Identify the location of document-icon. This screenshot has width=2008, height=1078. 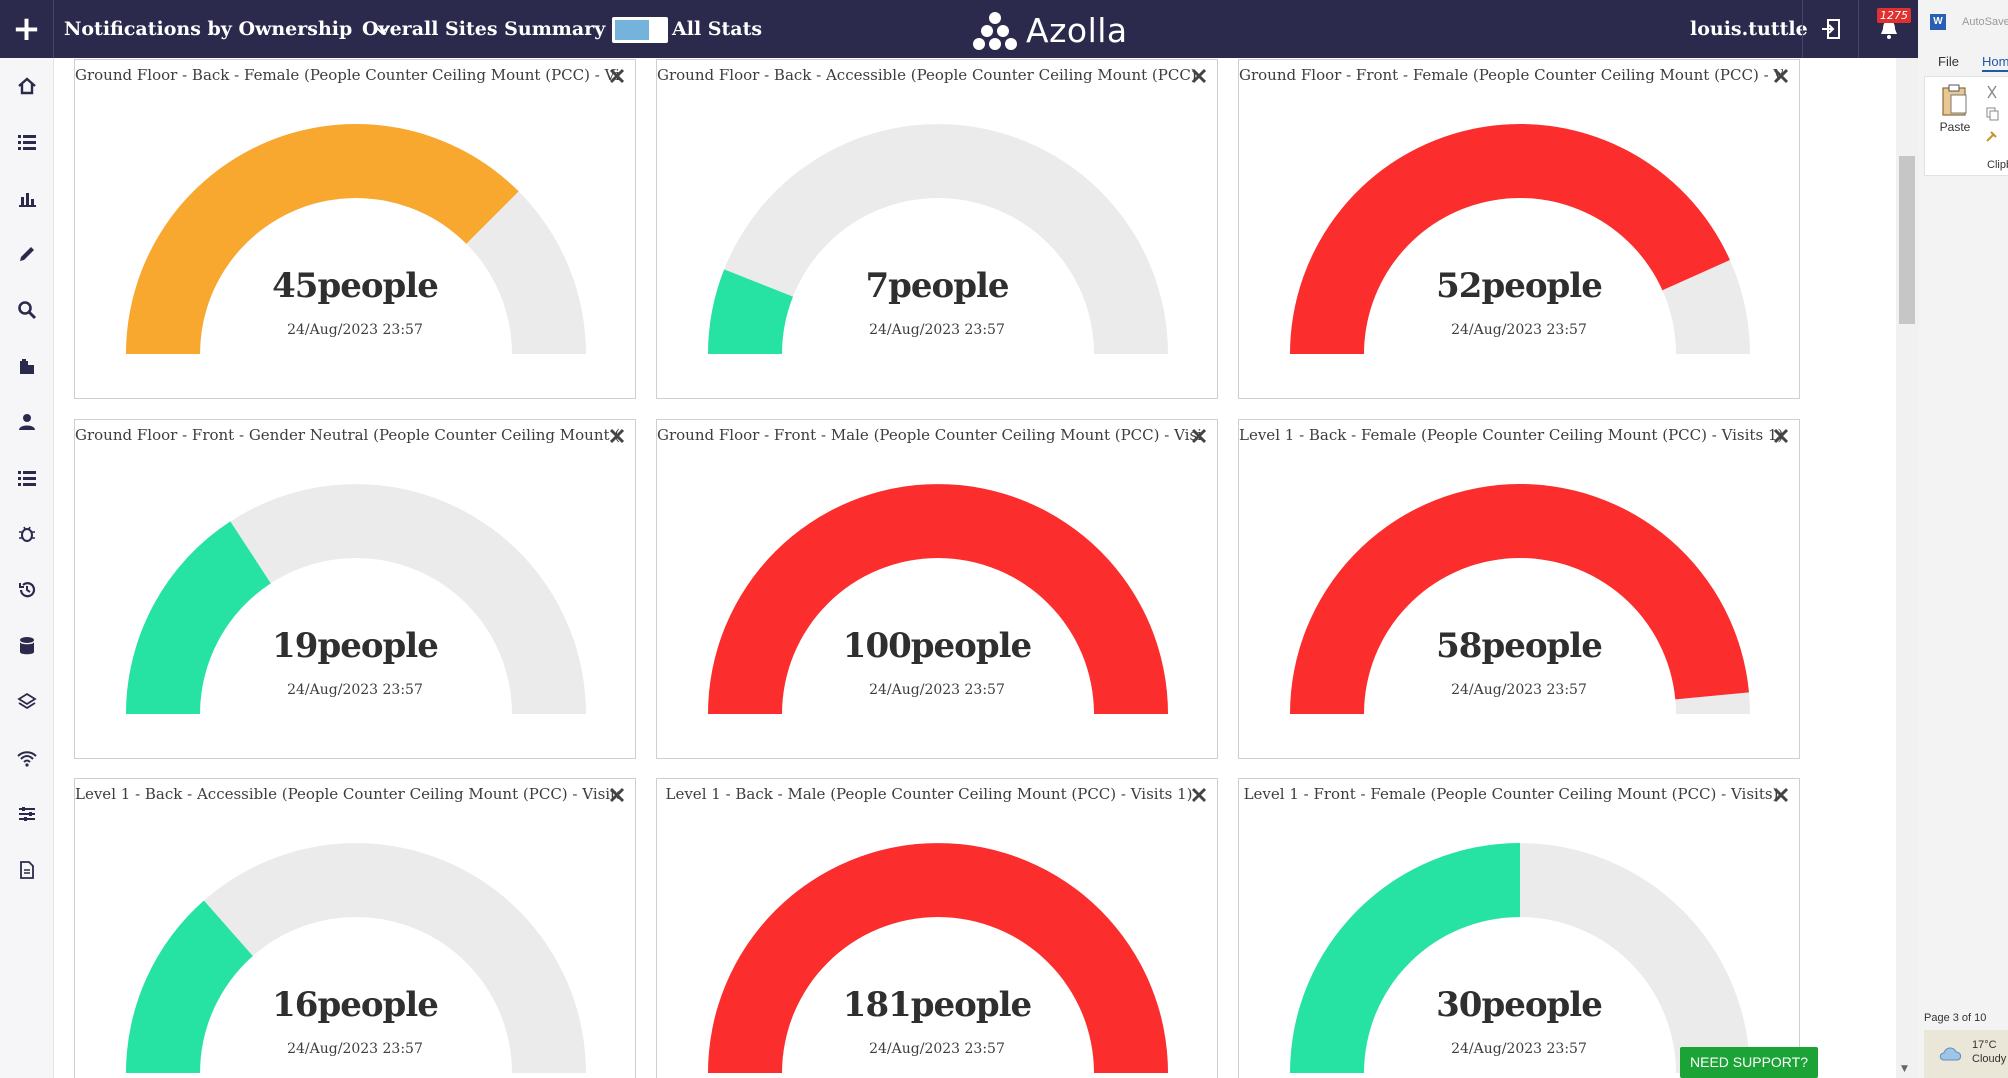
(27, 870).